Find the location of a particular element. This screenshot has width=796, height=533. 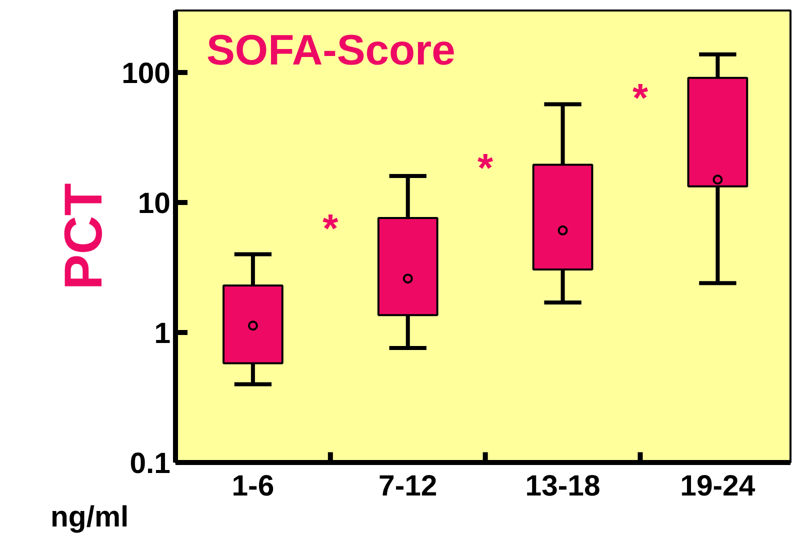

text: ng/ml is located at coordinates (89, 516).